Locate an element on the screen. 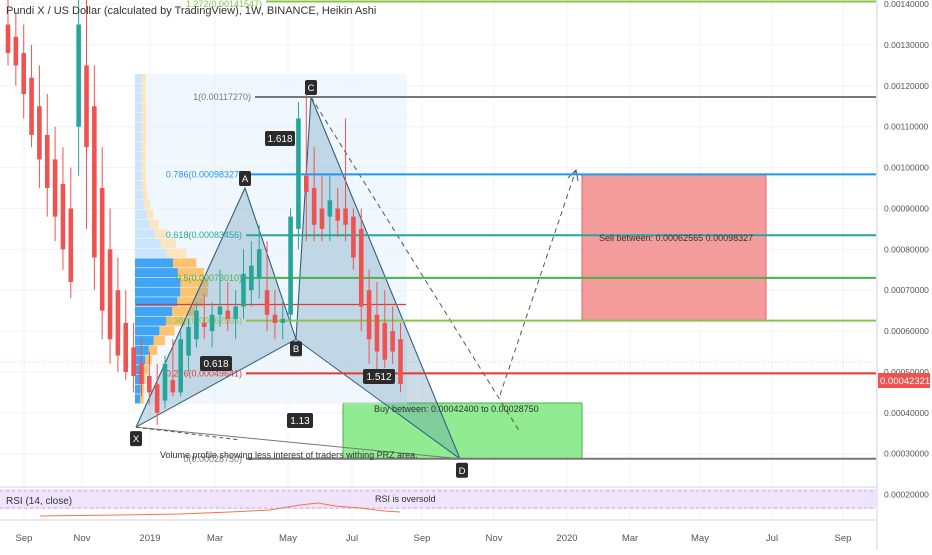  x-tick-label: 2019 is located at coordinates (149, 538).